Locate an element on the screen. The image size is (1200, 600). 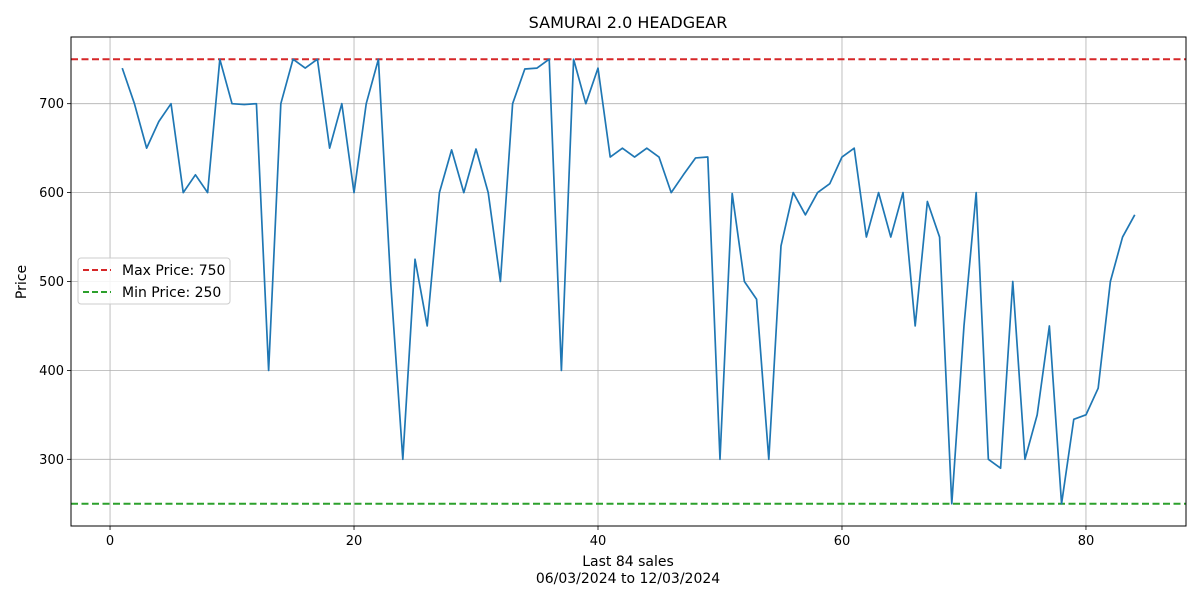
y-tick-label: 500 is located at coordinates (51, 282).